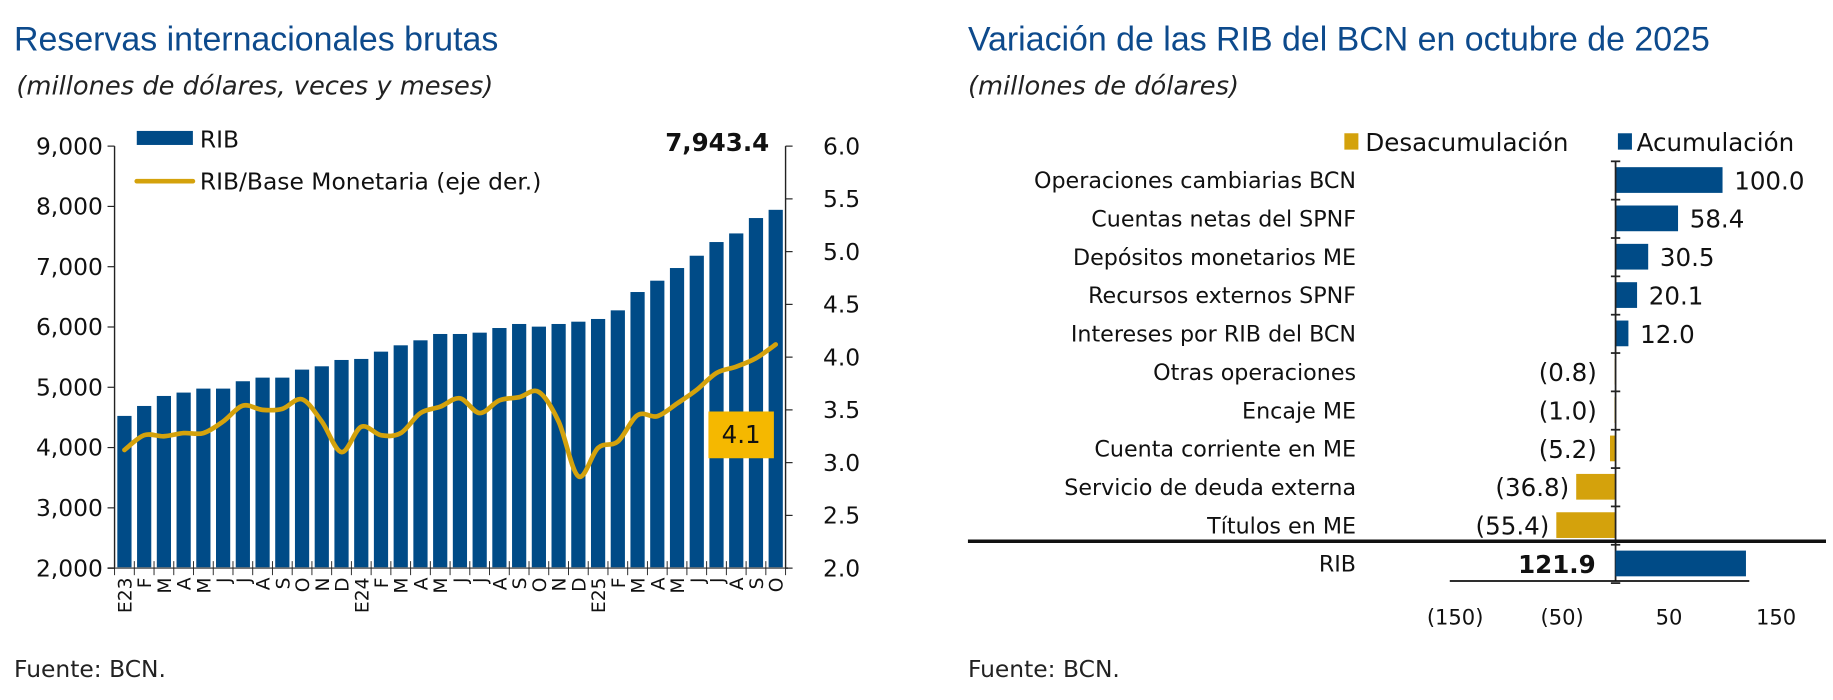 This screenshot has width=1833, height=700. What do you see at coordinates (841, 199) in the screenshot?
I see `right-tick-label: 5.5` at bounding box center [841, 199].